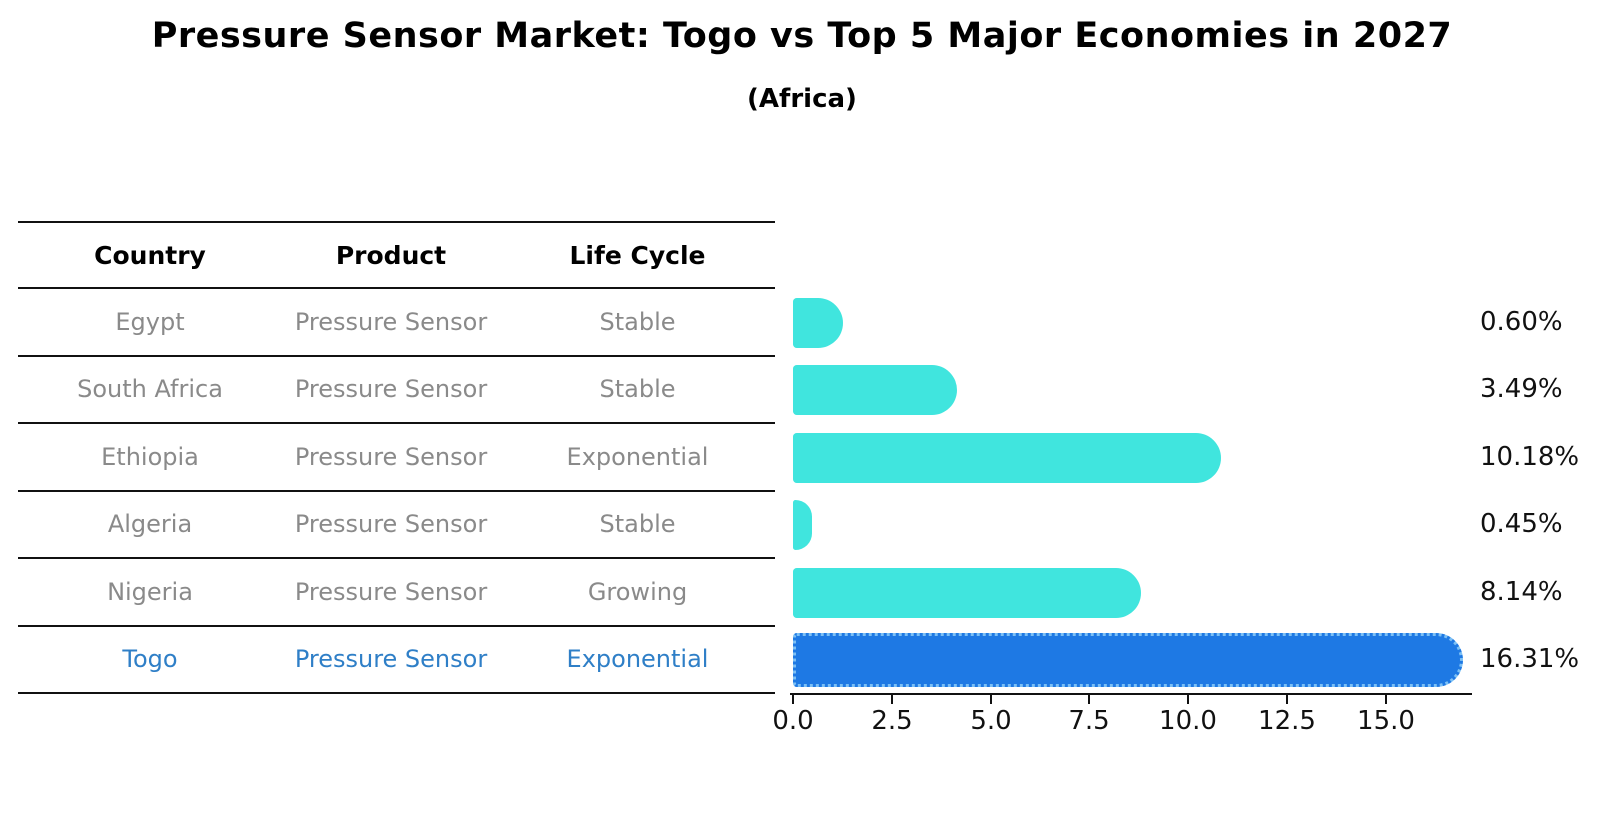 This screenshot has width=1604, height=823. What do you see at coordinates (1521, 322) in the screenshot?
I see `value-label-egypt: 0.60%` at bounding box center [1521, 322].